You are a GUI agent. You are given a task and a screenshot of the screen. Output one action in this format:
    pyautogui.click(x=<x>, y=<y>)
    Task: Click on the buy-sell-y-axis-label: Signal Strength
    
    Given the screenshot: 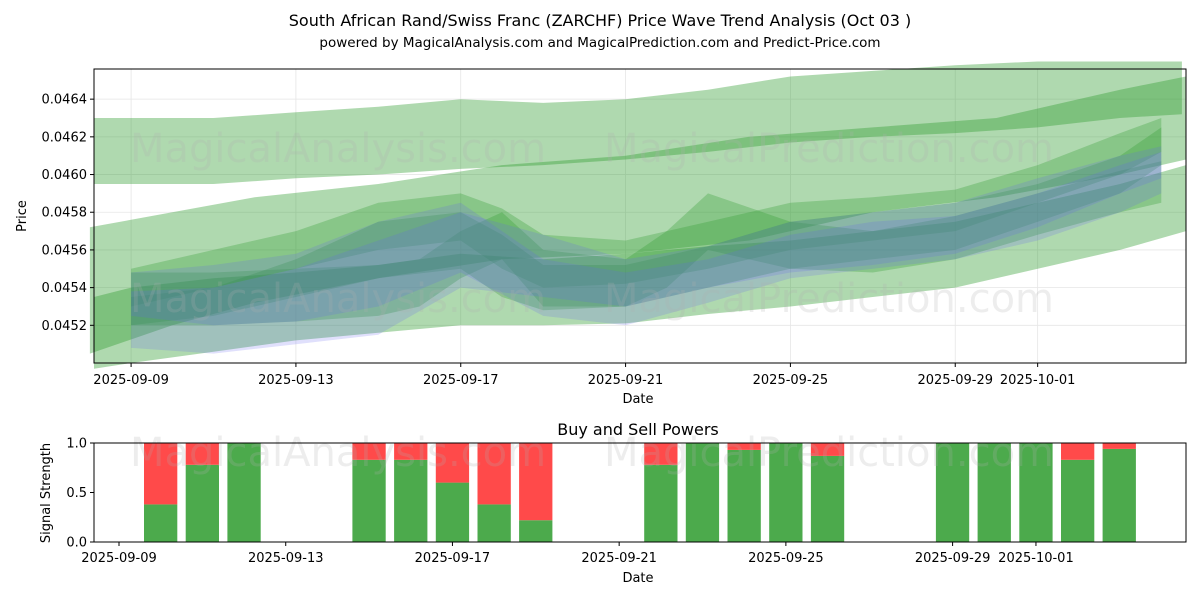 What is the action you would take?
    pyautogui.click(x=46, y=493)
    